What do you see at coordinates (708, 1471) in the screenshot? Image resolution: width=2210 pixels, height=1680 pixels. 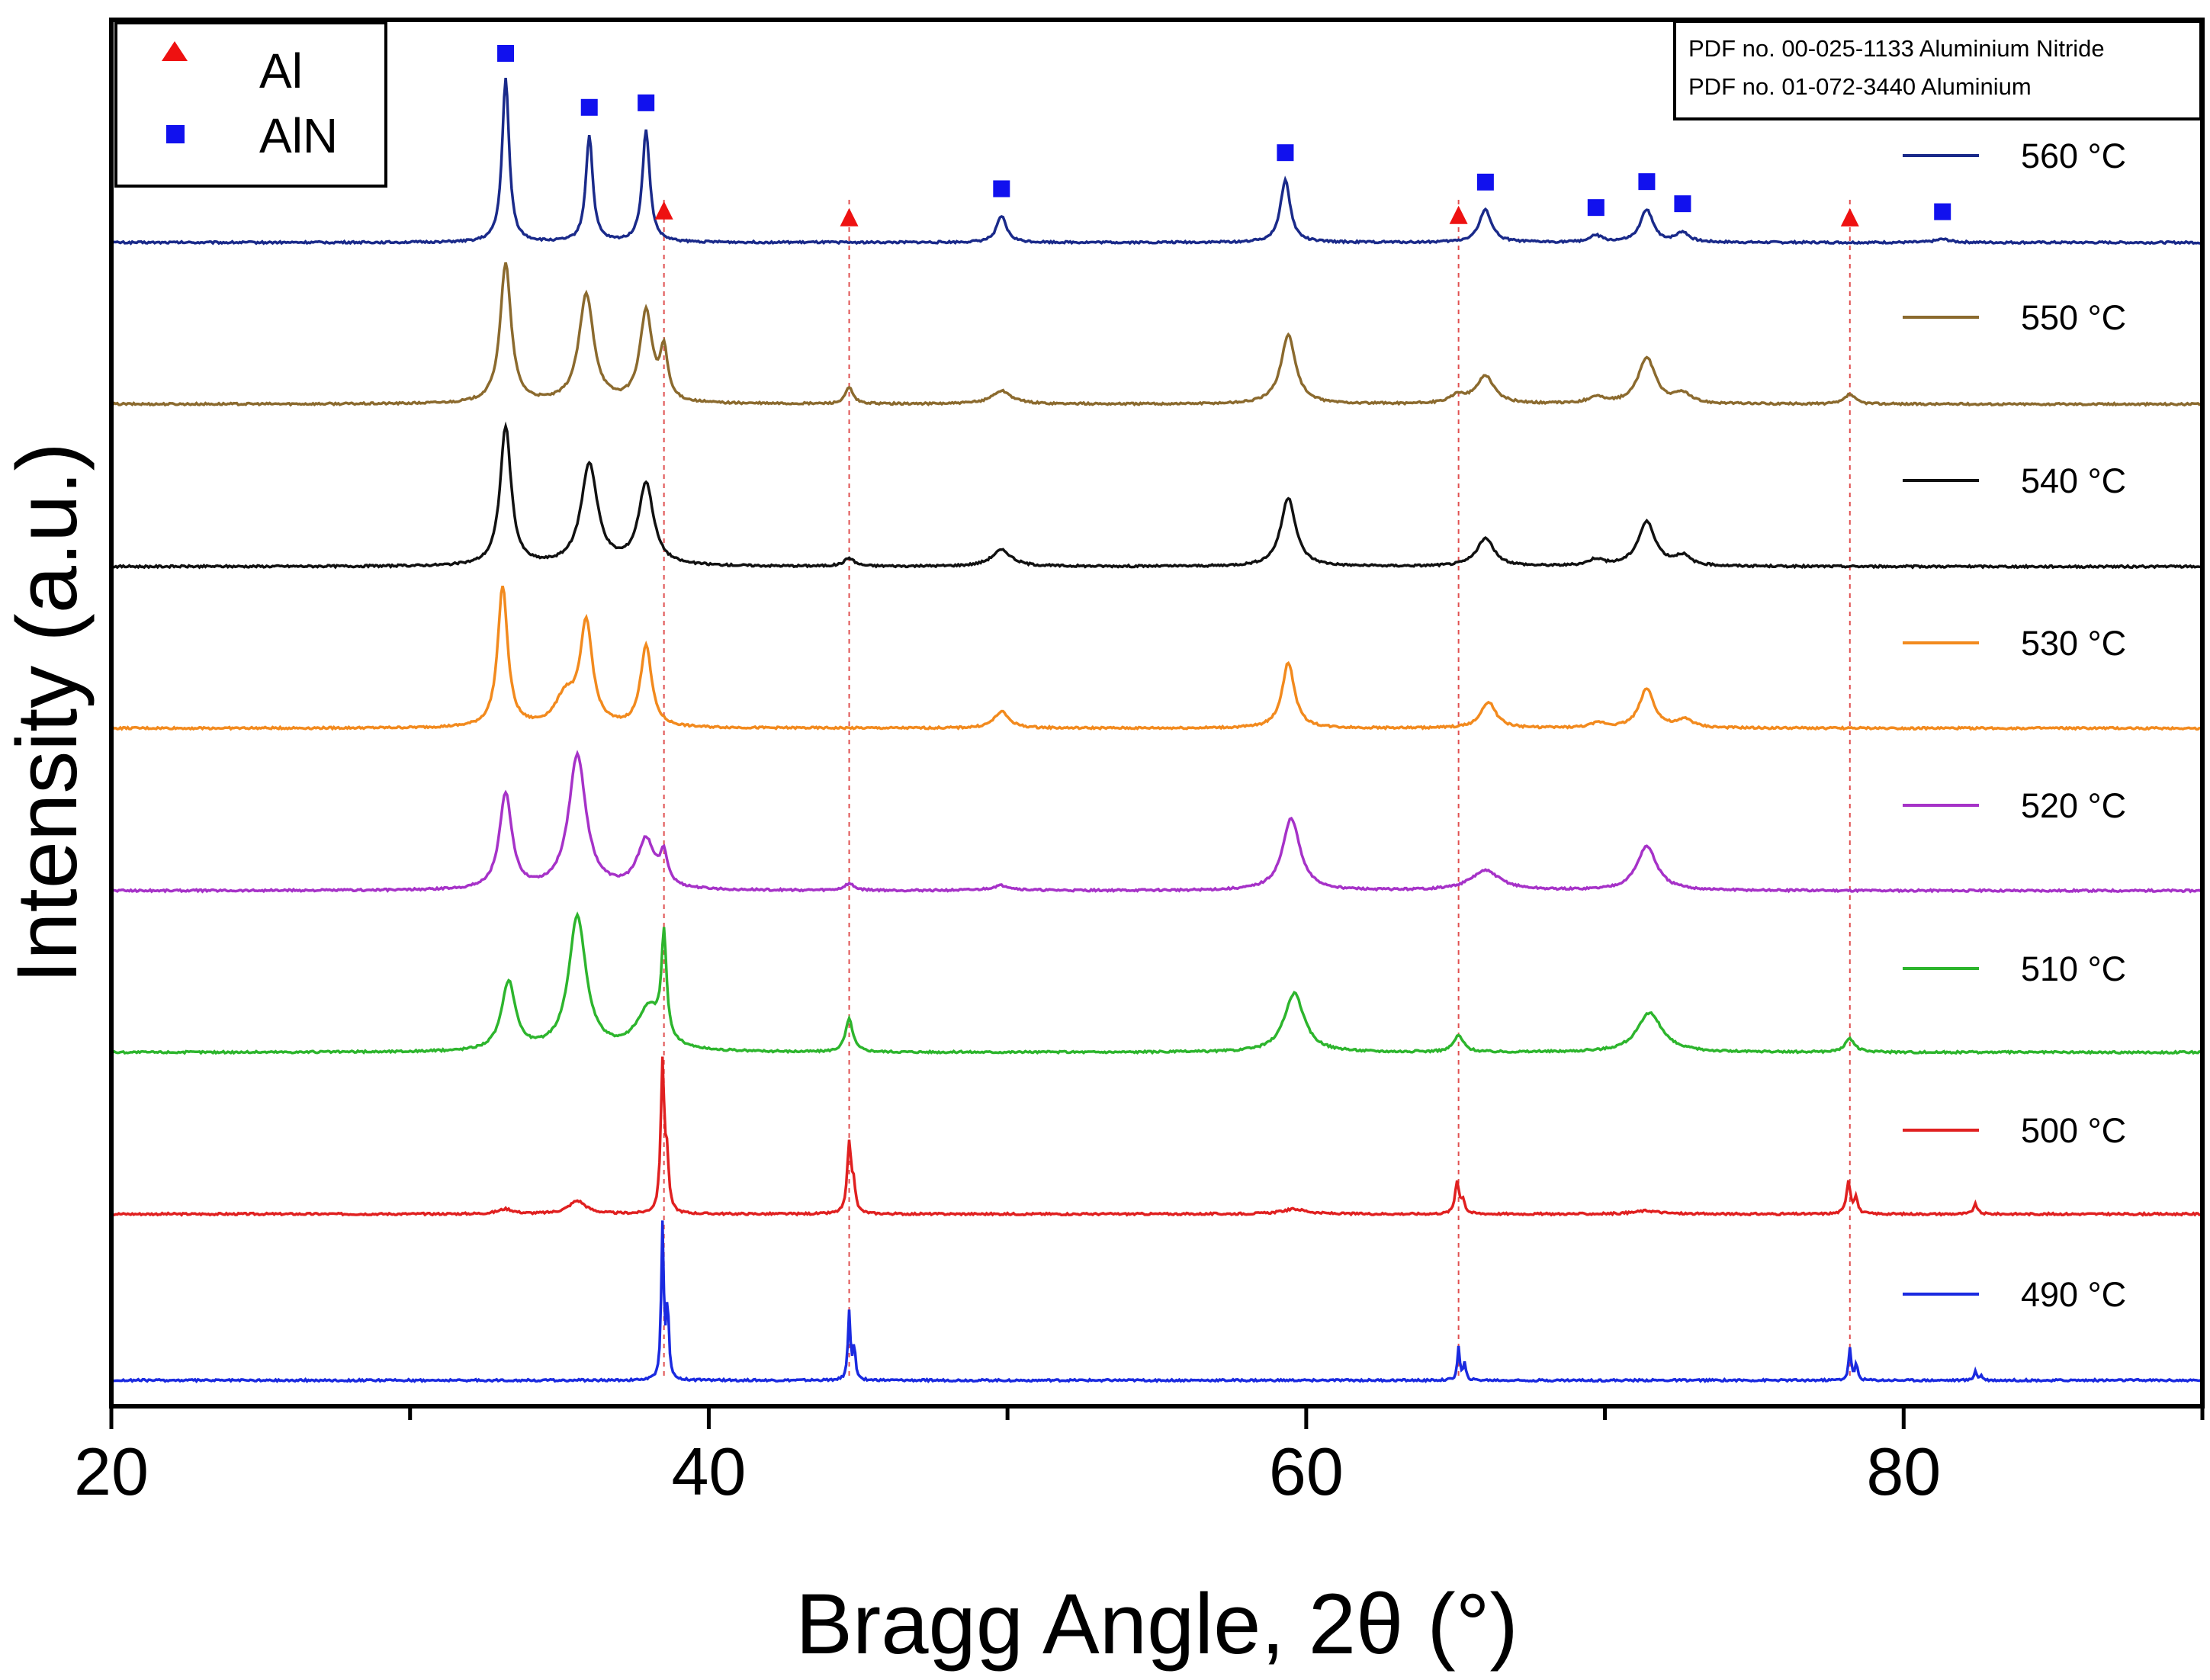 I see `x-tick-label: 40` at bounding box center [708, 1471].